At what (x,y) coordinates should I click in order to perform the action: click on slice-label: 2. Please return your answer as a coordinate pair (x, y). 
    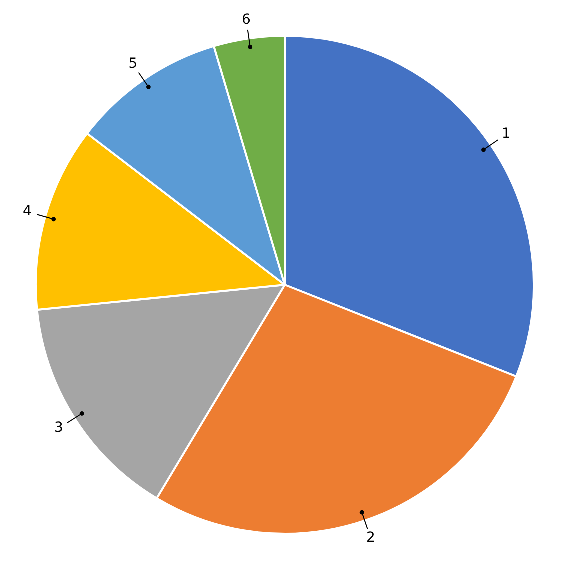
    Looking at the image, I should click on (371, 538).